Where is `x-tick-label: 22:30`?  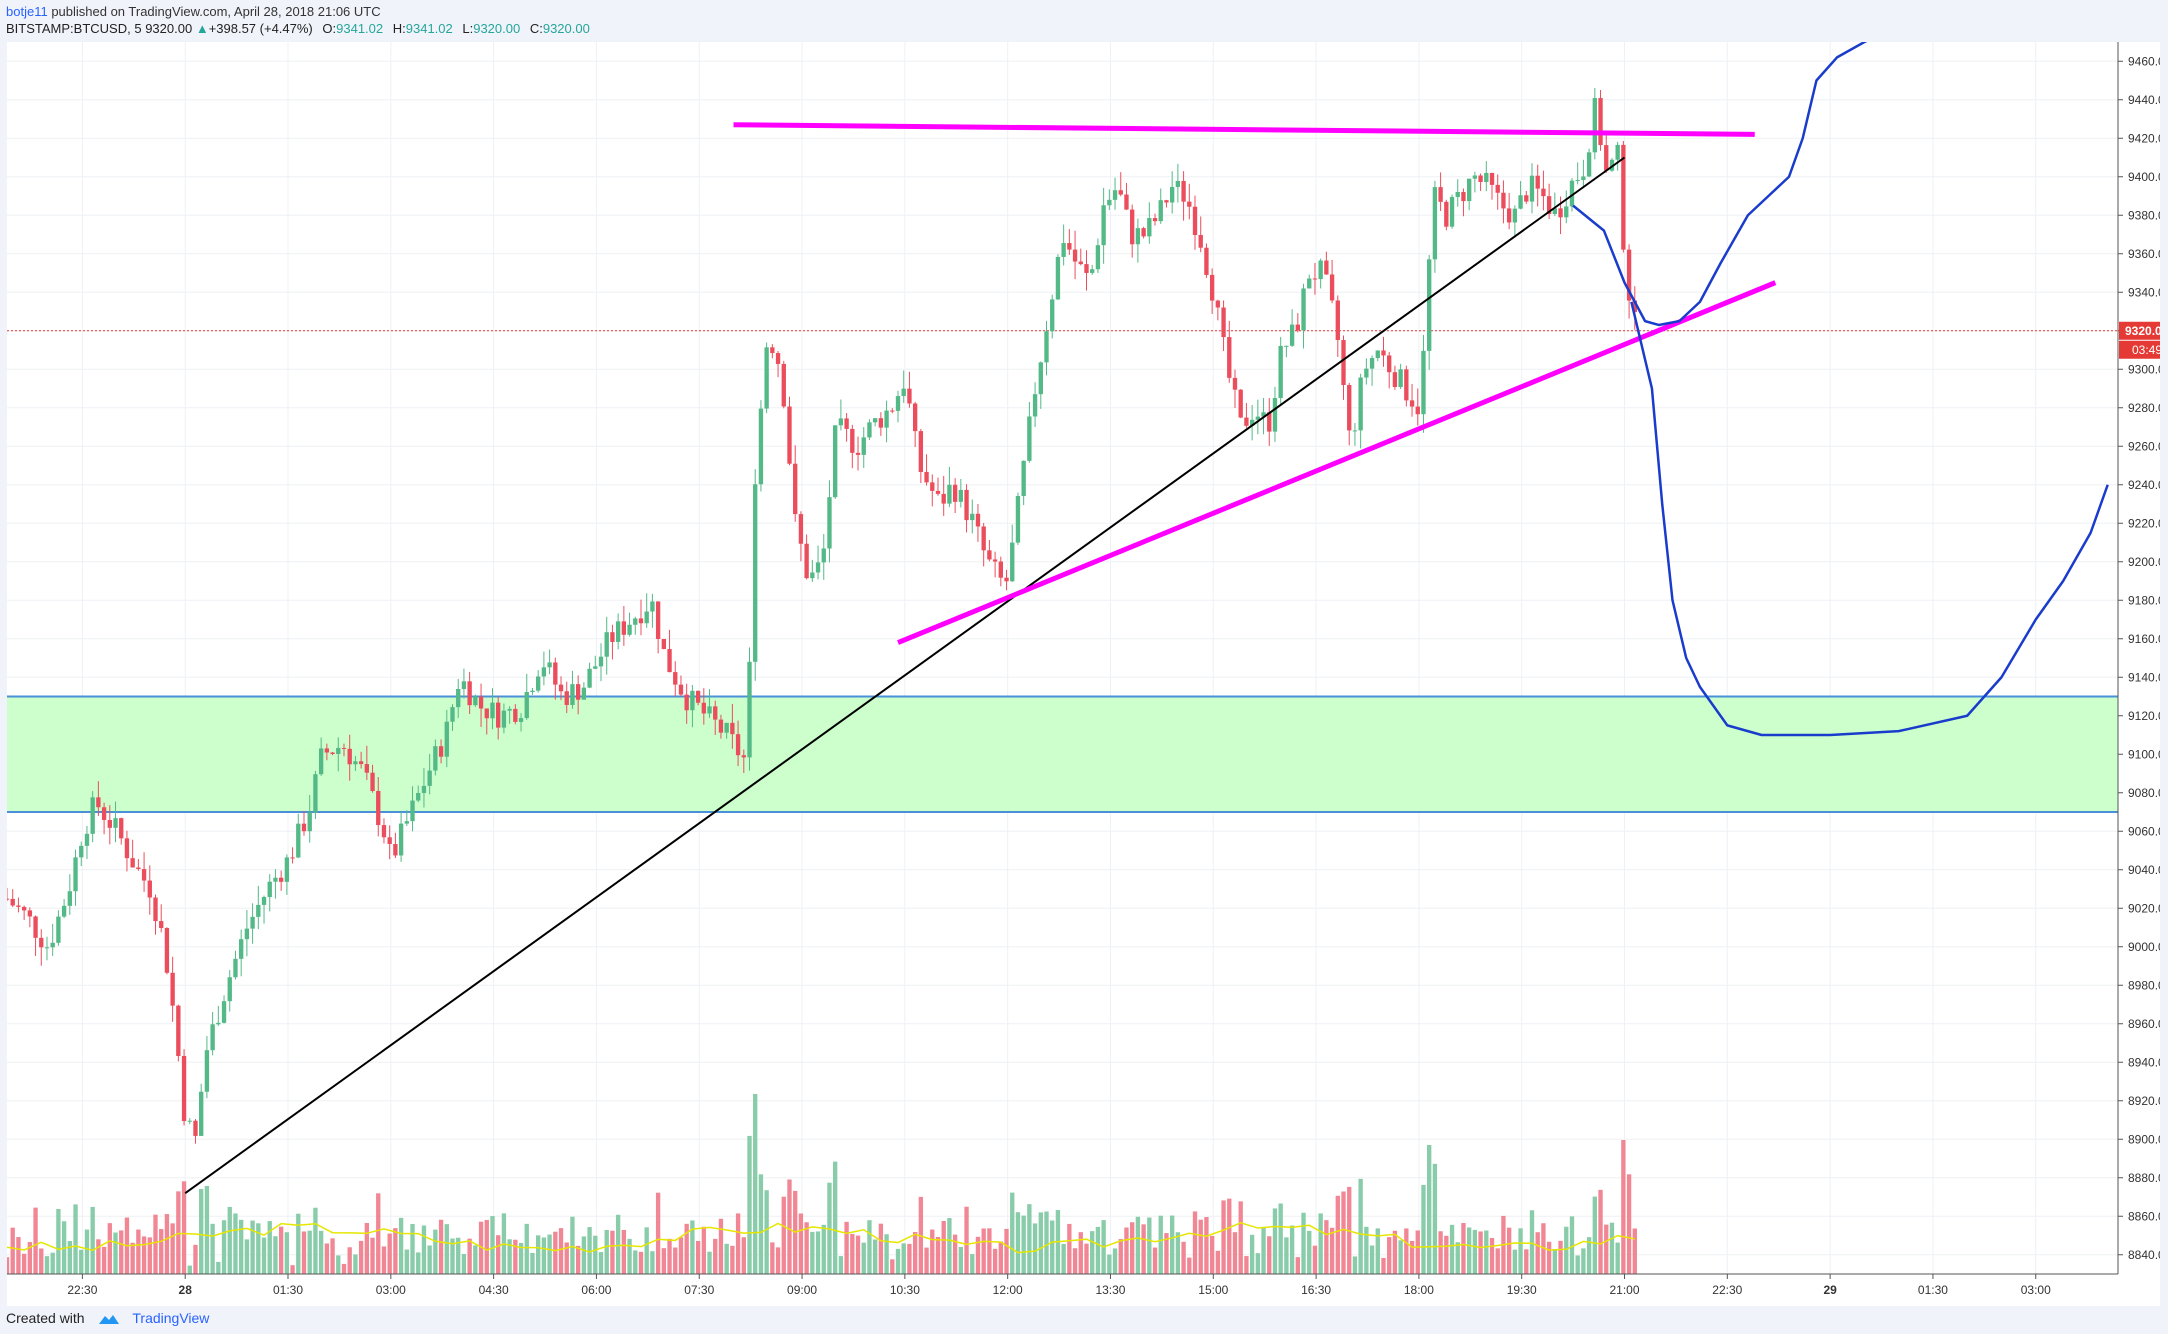
x-tick-label: 22:30 is located at coordinates (82, 1290).